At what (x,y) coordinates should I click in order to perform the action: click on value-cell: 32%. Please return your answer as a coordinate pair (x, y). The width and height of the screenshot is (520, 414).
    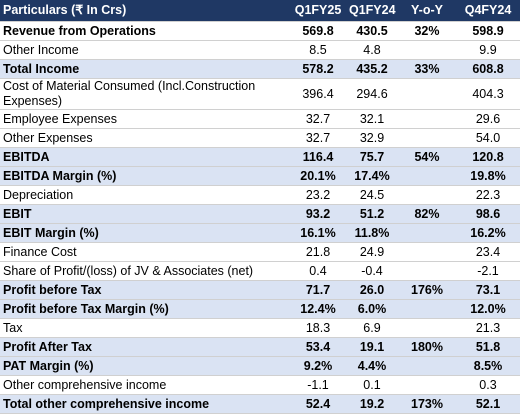
    Looking at the image, I should click on (427, 31).